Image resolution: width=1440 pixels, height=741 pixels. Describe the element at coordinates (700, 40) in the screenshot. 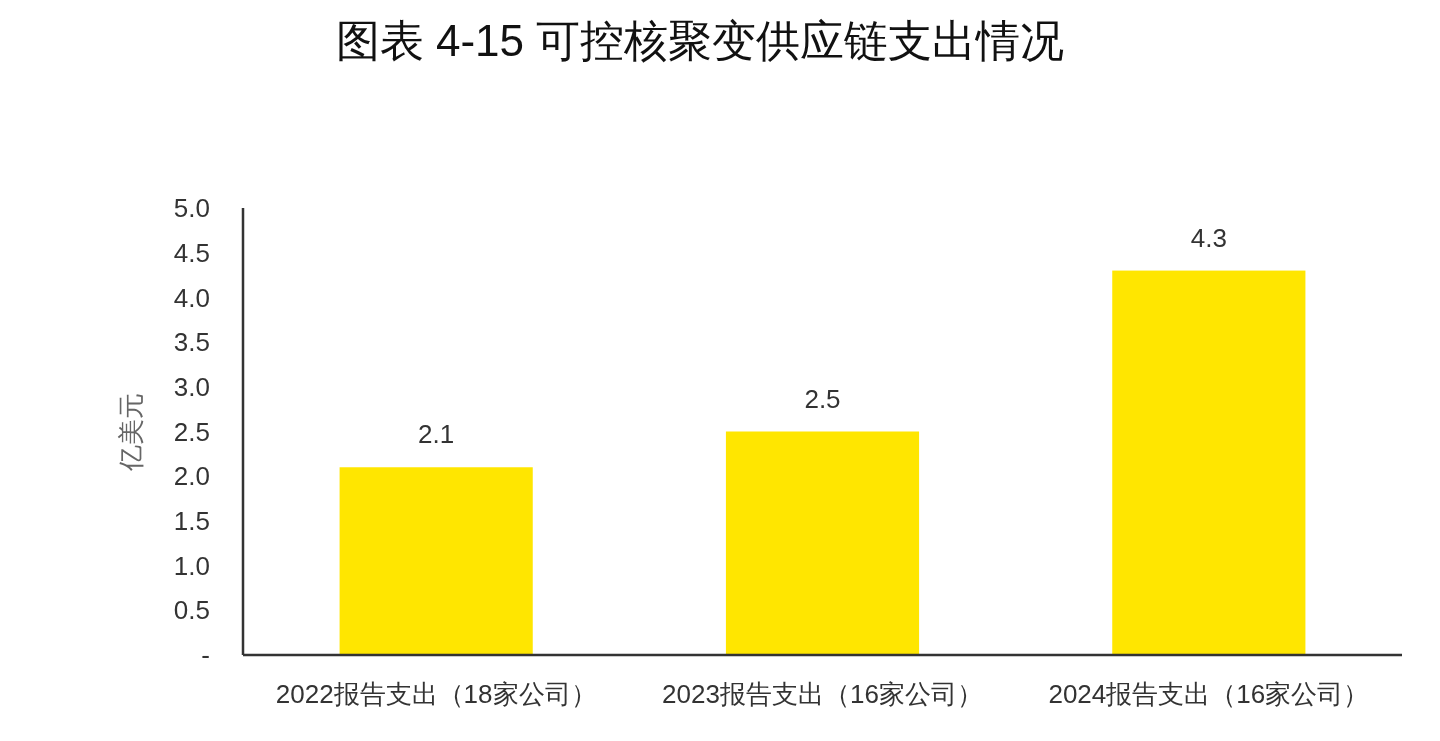

I see `chart-title: 图表 4-15 可控核聚变供应链支出情况` at that location.